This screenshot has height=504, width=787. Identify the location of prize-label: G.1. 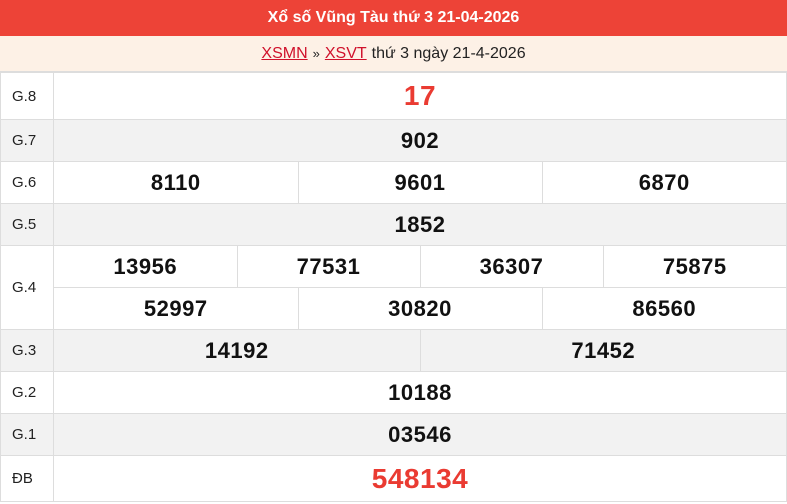
(27, 434).